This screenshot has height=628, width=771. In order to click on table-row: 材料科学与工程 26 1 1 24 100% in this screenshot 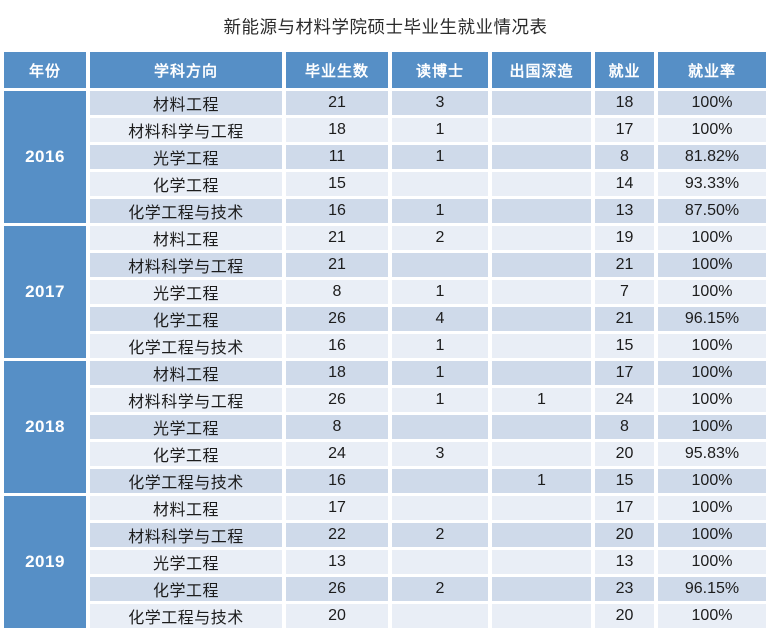, I will do `click(385, 400)`.